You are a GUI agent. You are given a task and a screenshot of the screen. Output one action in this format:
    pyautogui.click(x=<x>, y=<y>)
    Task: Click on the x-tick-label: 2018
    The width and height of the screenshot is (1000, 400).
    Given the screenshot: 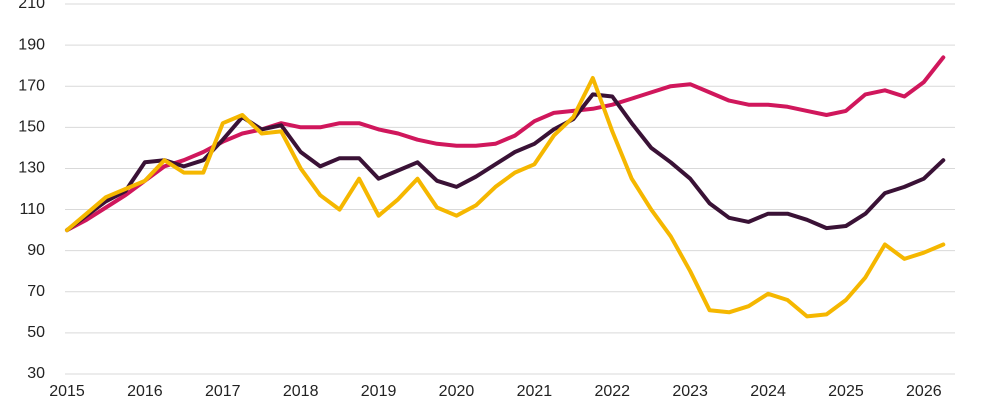 What is the action you would take?
    pyautogui.click(x=301, y=391)
    